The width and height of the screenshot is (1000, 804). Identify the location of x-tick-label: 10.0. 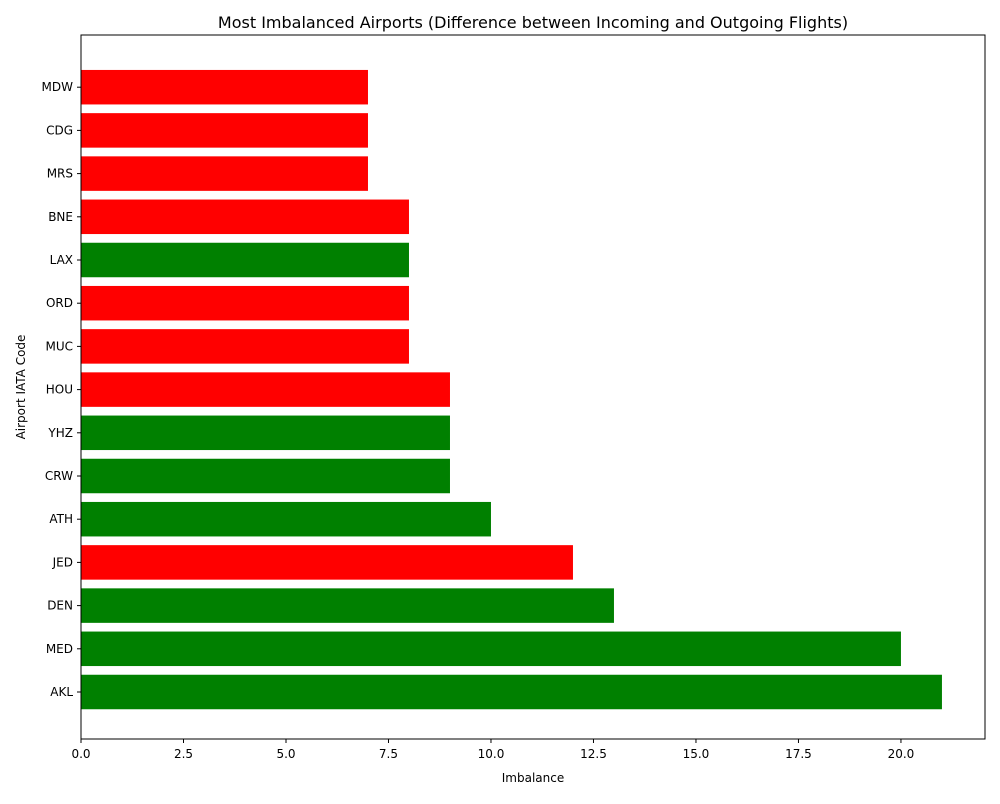
(491, 754).